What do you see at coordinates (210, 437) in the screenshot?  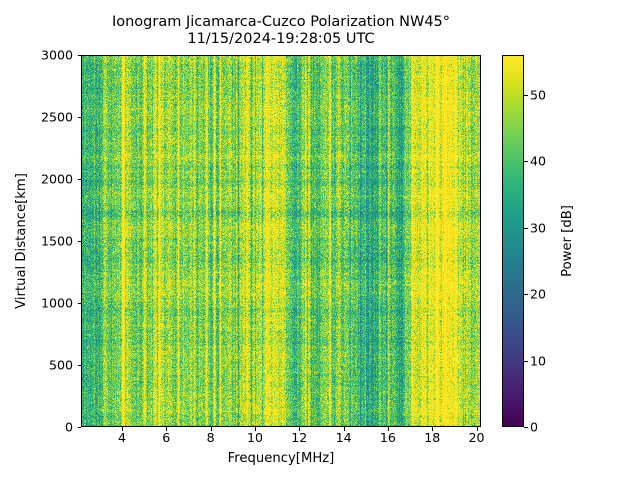 I see `x-tick-label-8: 8` at bounding box center [210, 437].